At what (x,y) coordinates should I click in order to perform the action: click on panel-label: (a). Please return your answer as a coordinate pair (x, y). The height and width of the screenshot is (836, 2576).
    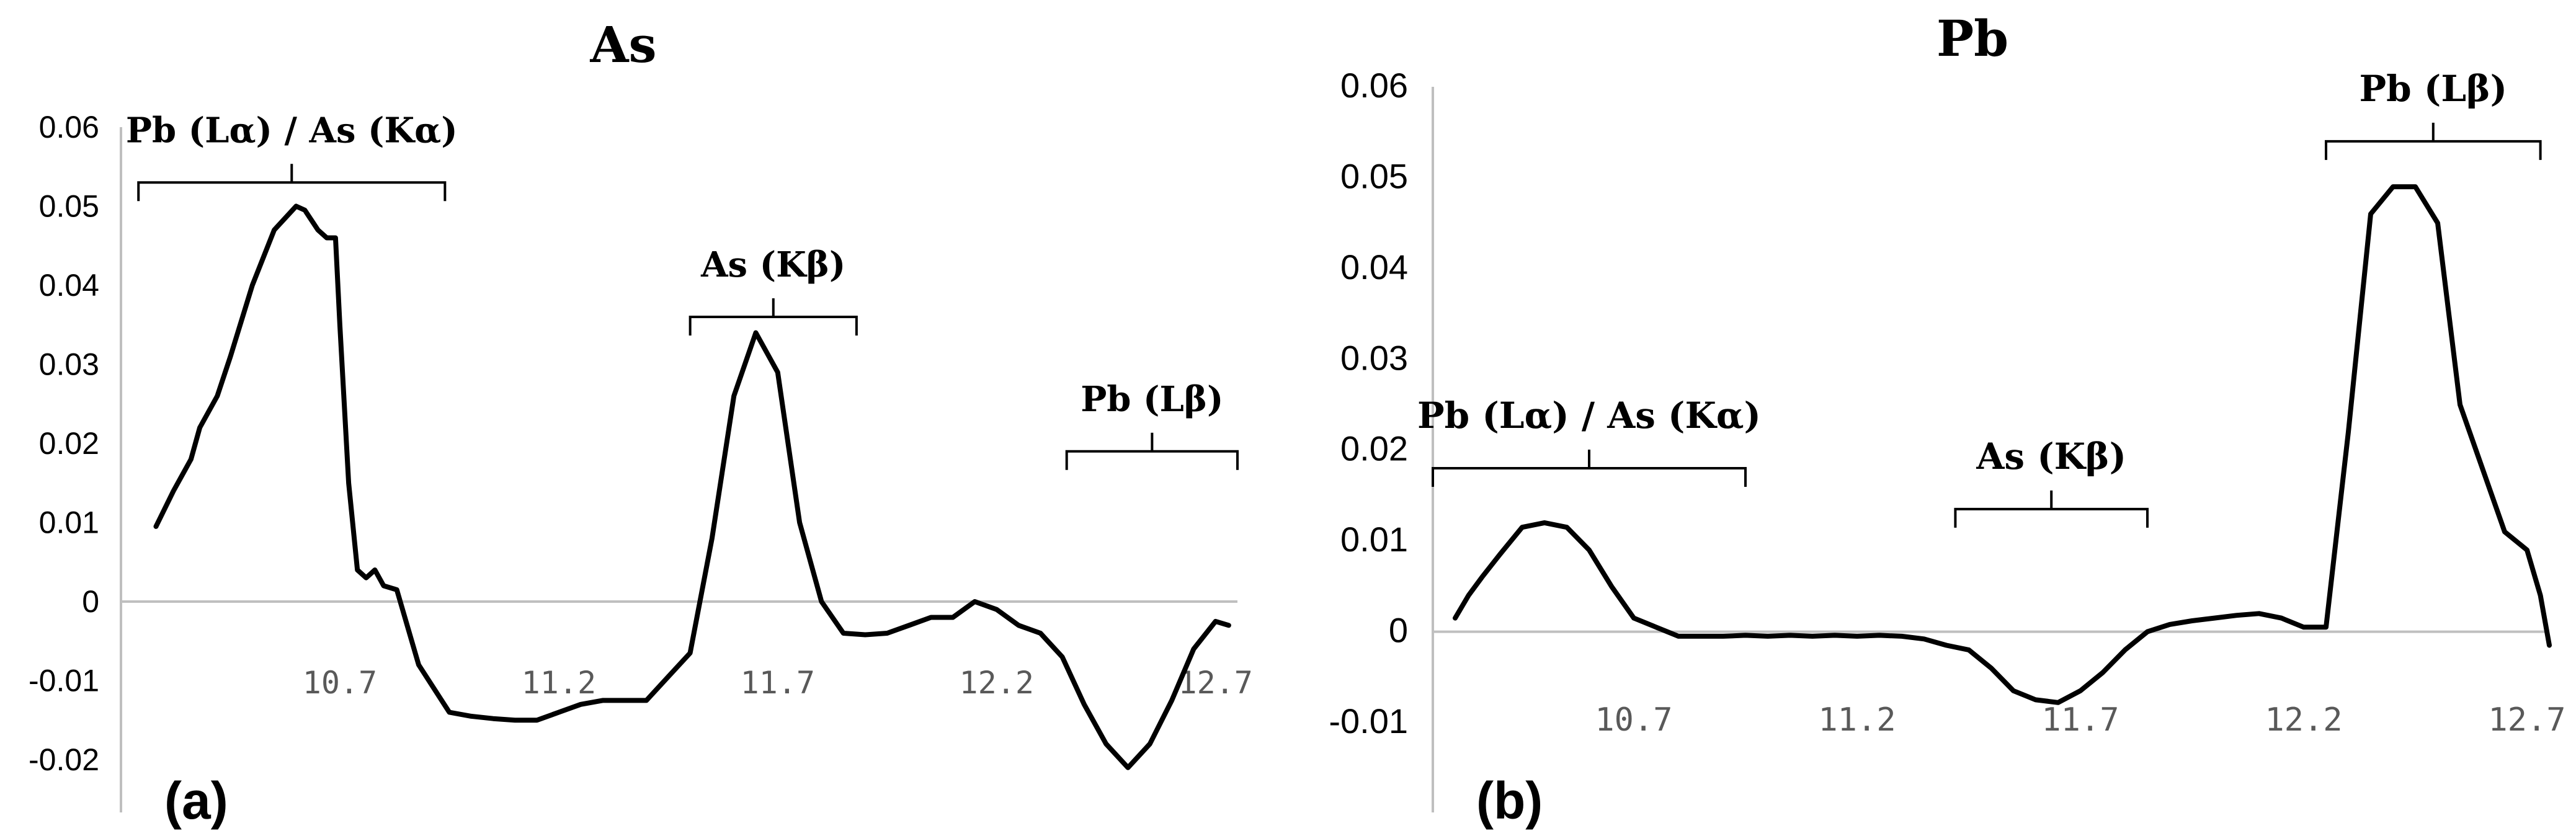
    Looking at the image, I should click on (196, 801).